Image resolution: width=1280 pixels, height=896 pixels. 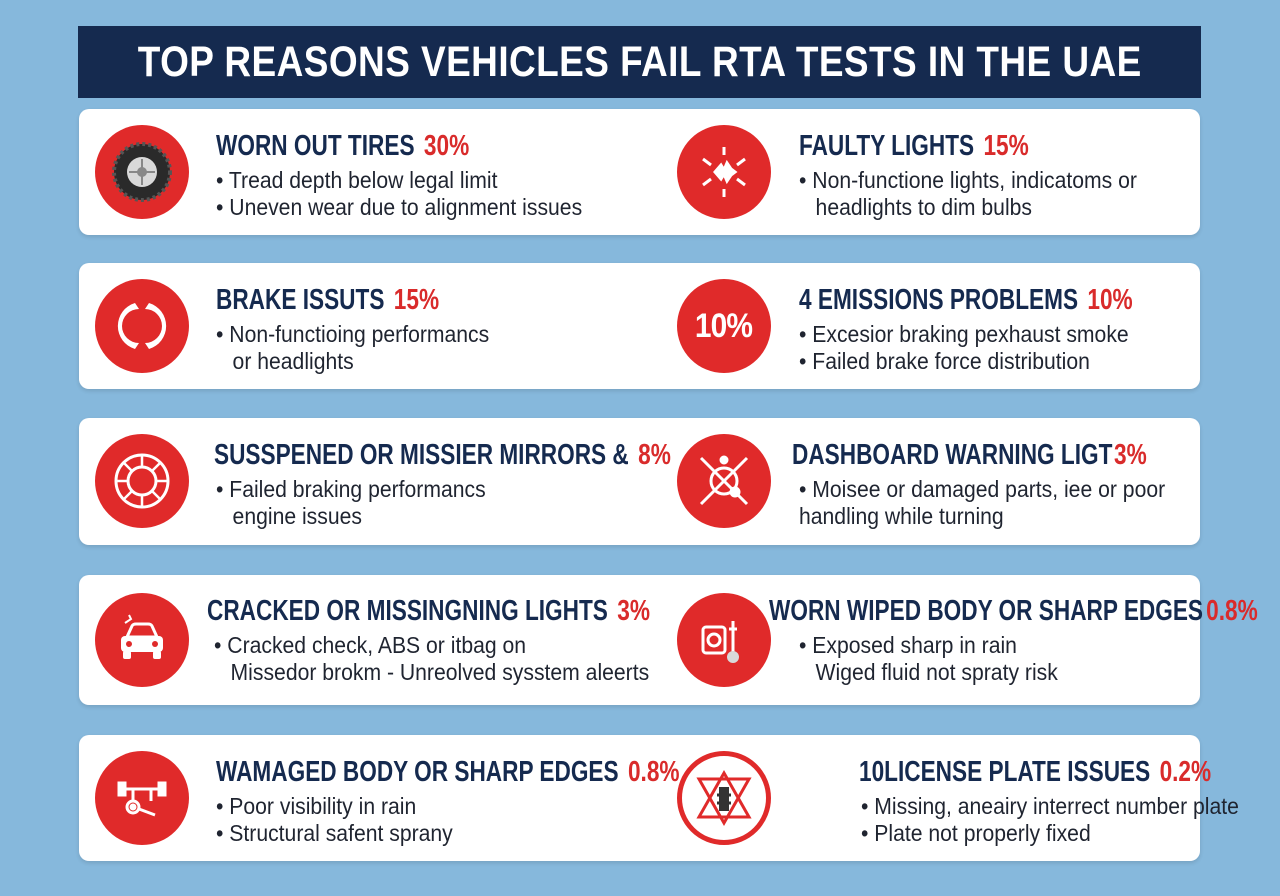 What do you see at coordinates (1005, 772) in the screenshot?
I see `reason-heading: 10LICENSE PLATE ISSUES` at bounding box center [1005, 772].